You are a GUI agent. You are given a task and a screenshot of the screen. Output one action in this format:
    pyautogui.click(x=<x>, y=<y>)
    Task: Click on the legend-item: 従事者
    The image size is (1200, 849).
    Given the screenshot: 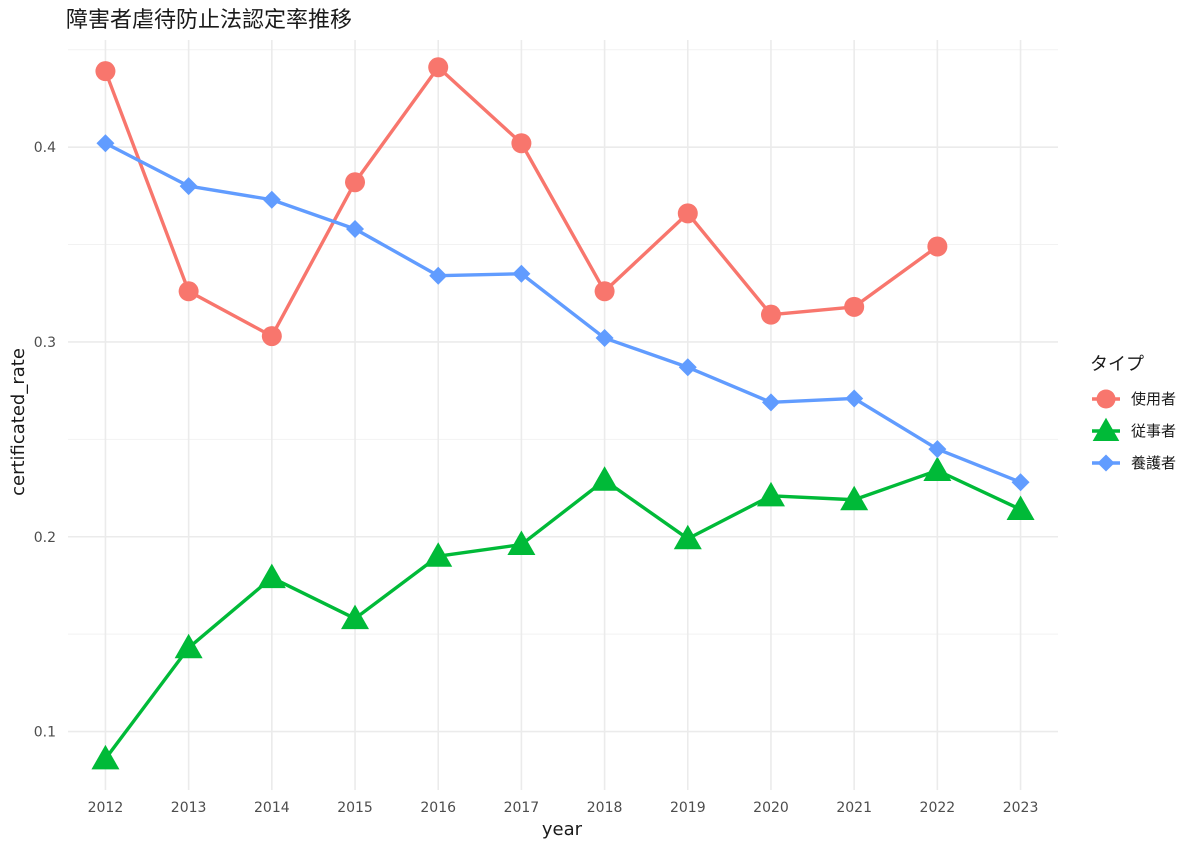 What is the action you would take?
    pyautogui.click(x=1134, y=429)
    